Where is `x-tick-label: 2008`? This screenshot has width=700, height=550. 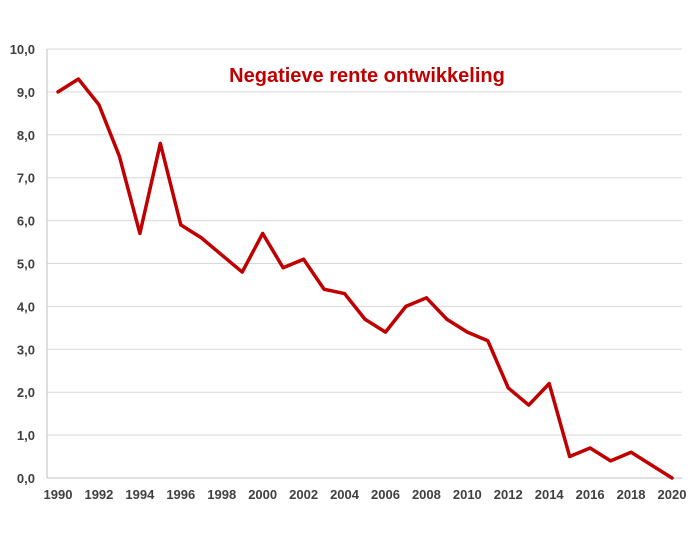
x-tick-label: 2008 is located at coordinates (426, 494).